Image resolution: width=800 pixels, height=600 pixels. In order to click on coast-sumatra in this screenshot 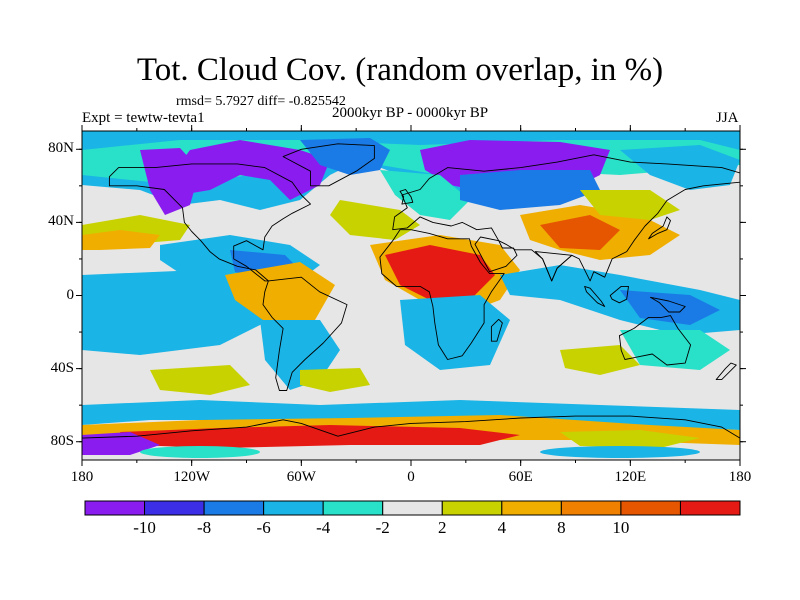, I will do `click(595, 296)`.